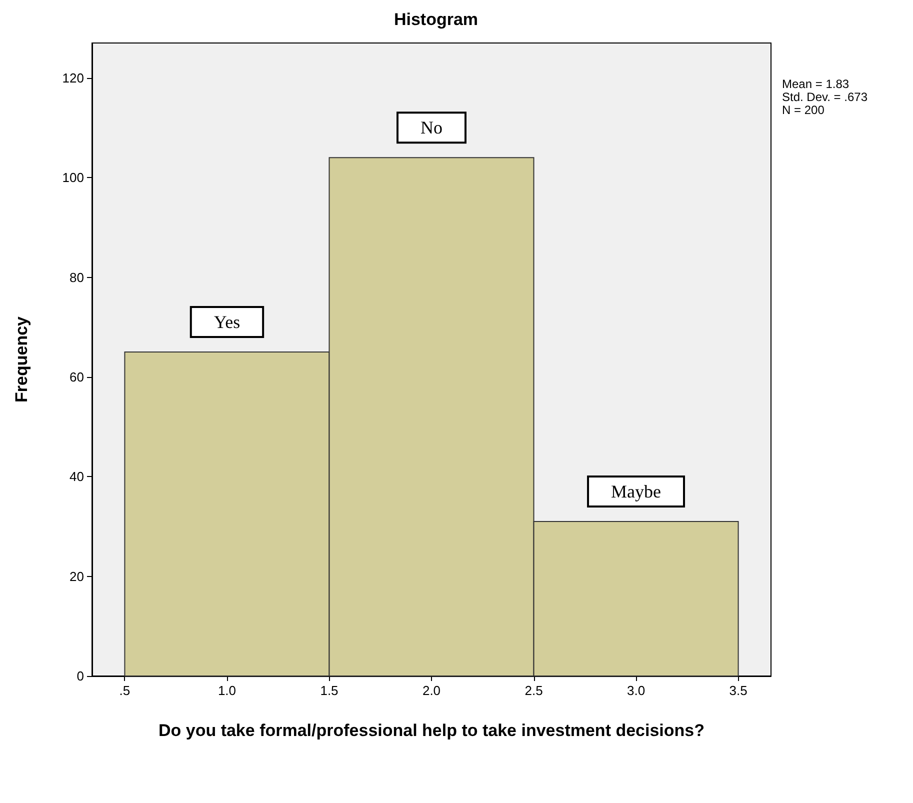  Describe the element at coordinates (636, 491) in the screenshot. I see `annotation: Maybe` at that location.